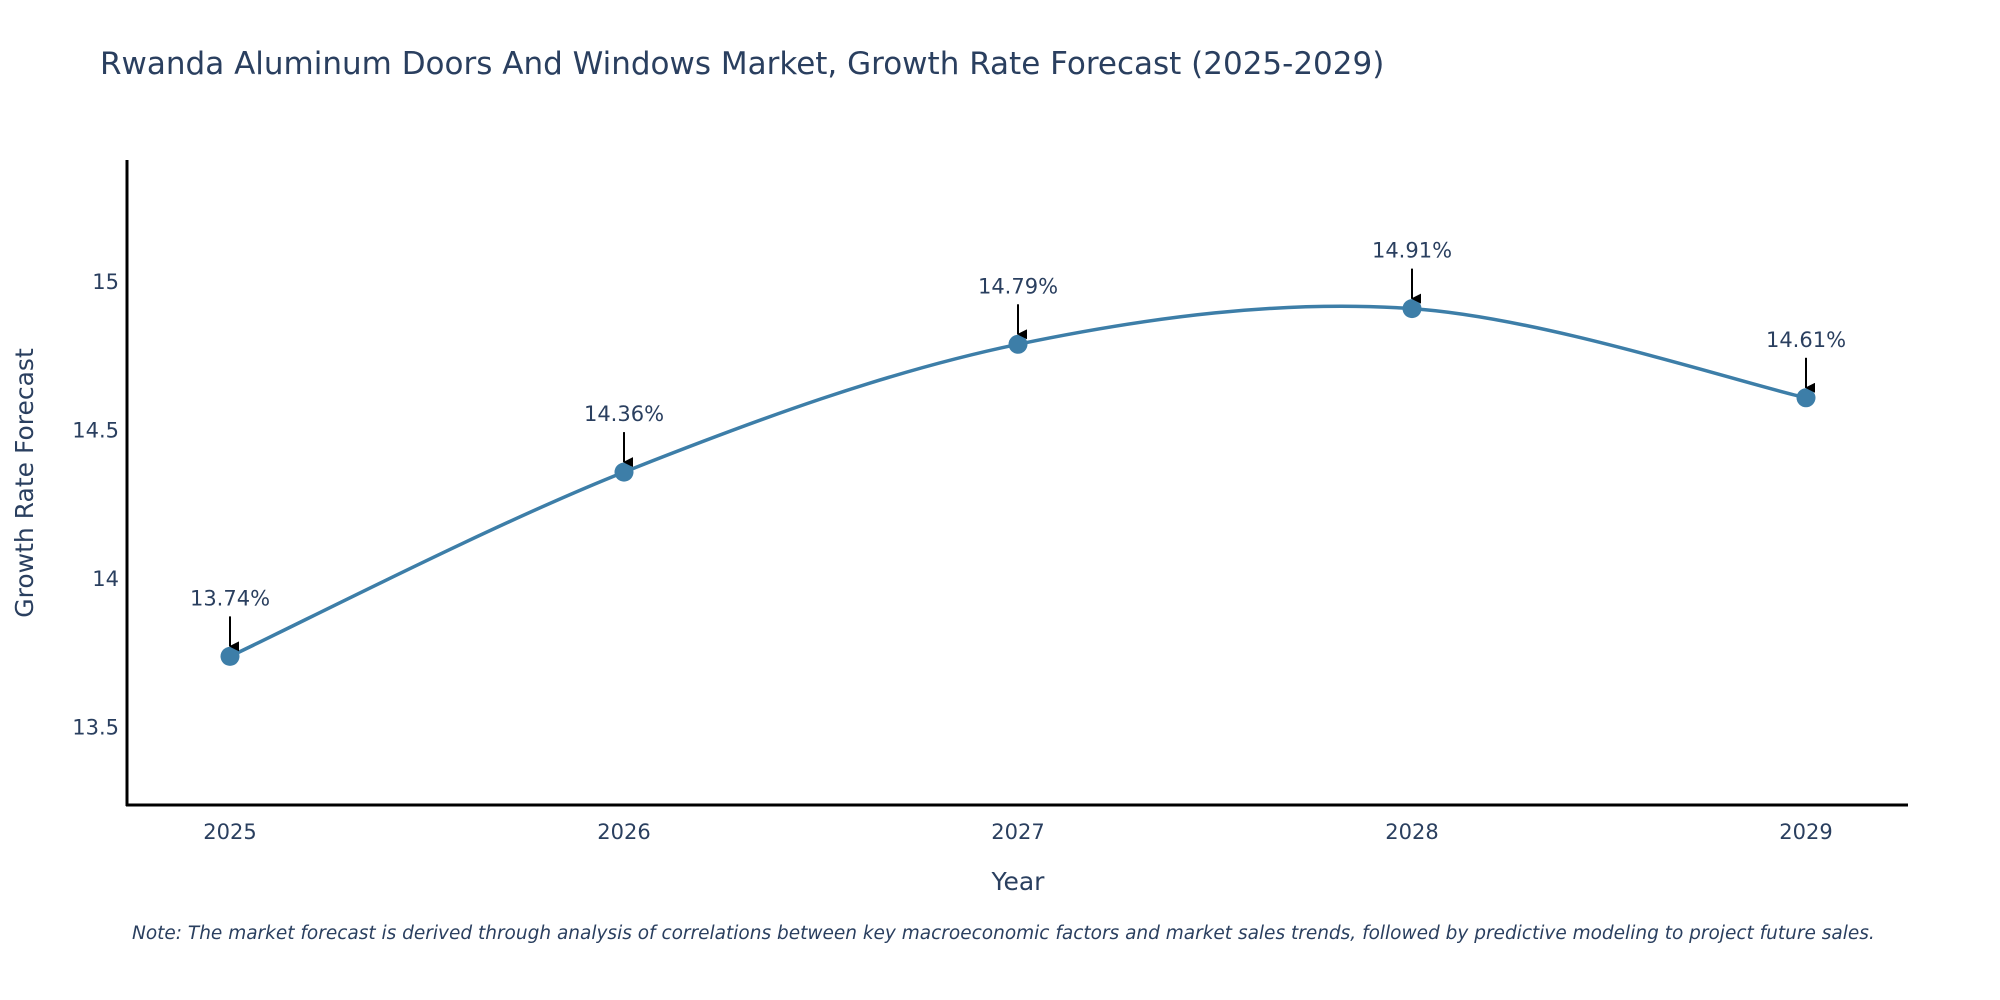 Image resolution: width=2000 pixels, height=1000 pixels. Describe the element at coordinates (95, 728) in the screenshot. I see `y-tick-label: 13.5` at that location.